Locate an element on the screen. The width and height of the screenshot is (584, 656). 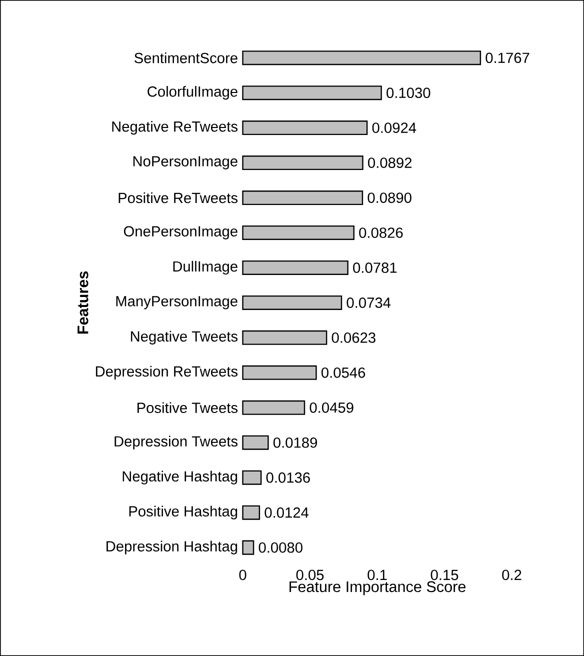
y-tick-label: Negative ReTweets is located at coordinates (175, 127).